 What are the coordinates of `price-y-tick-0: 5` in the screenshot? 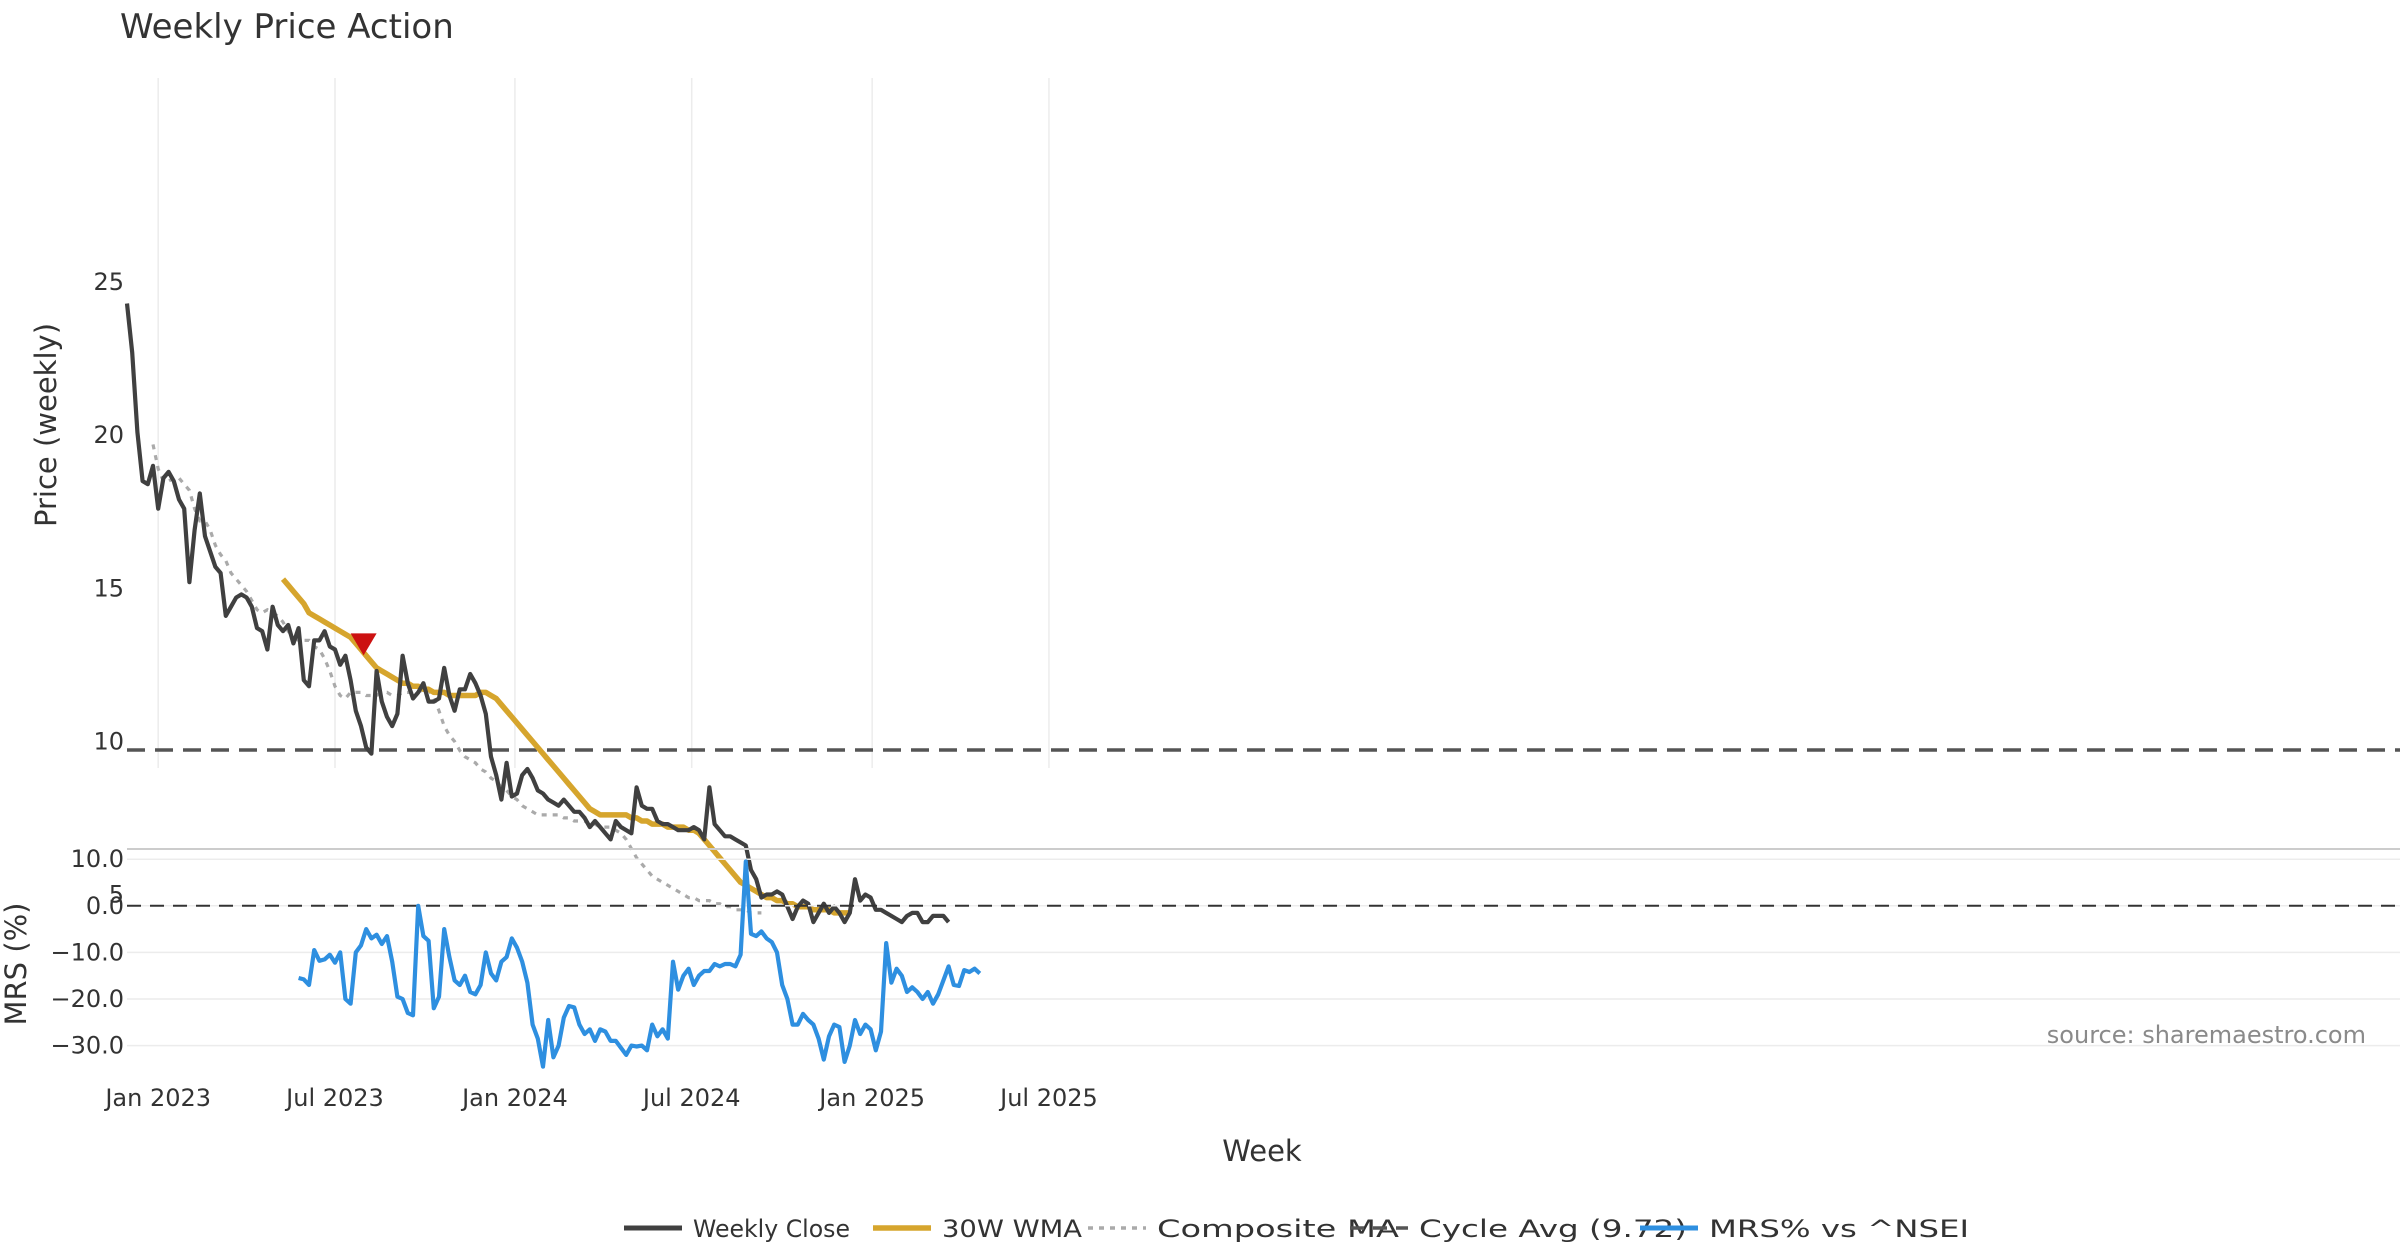 It's located at (116, 895).